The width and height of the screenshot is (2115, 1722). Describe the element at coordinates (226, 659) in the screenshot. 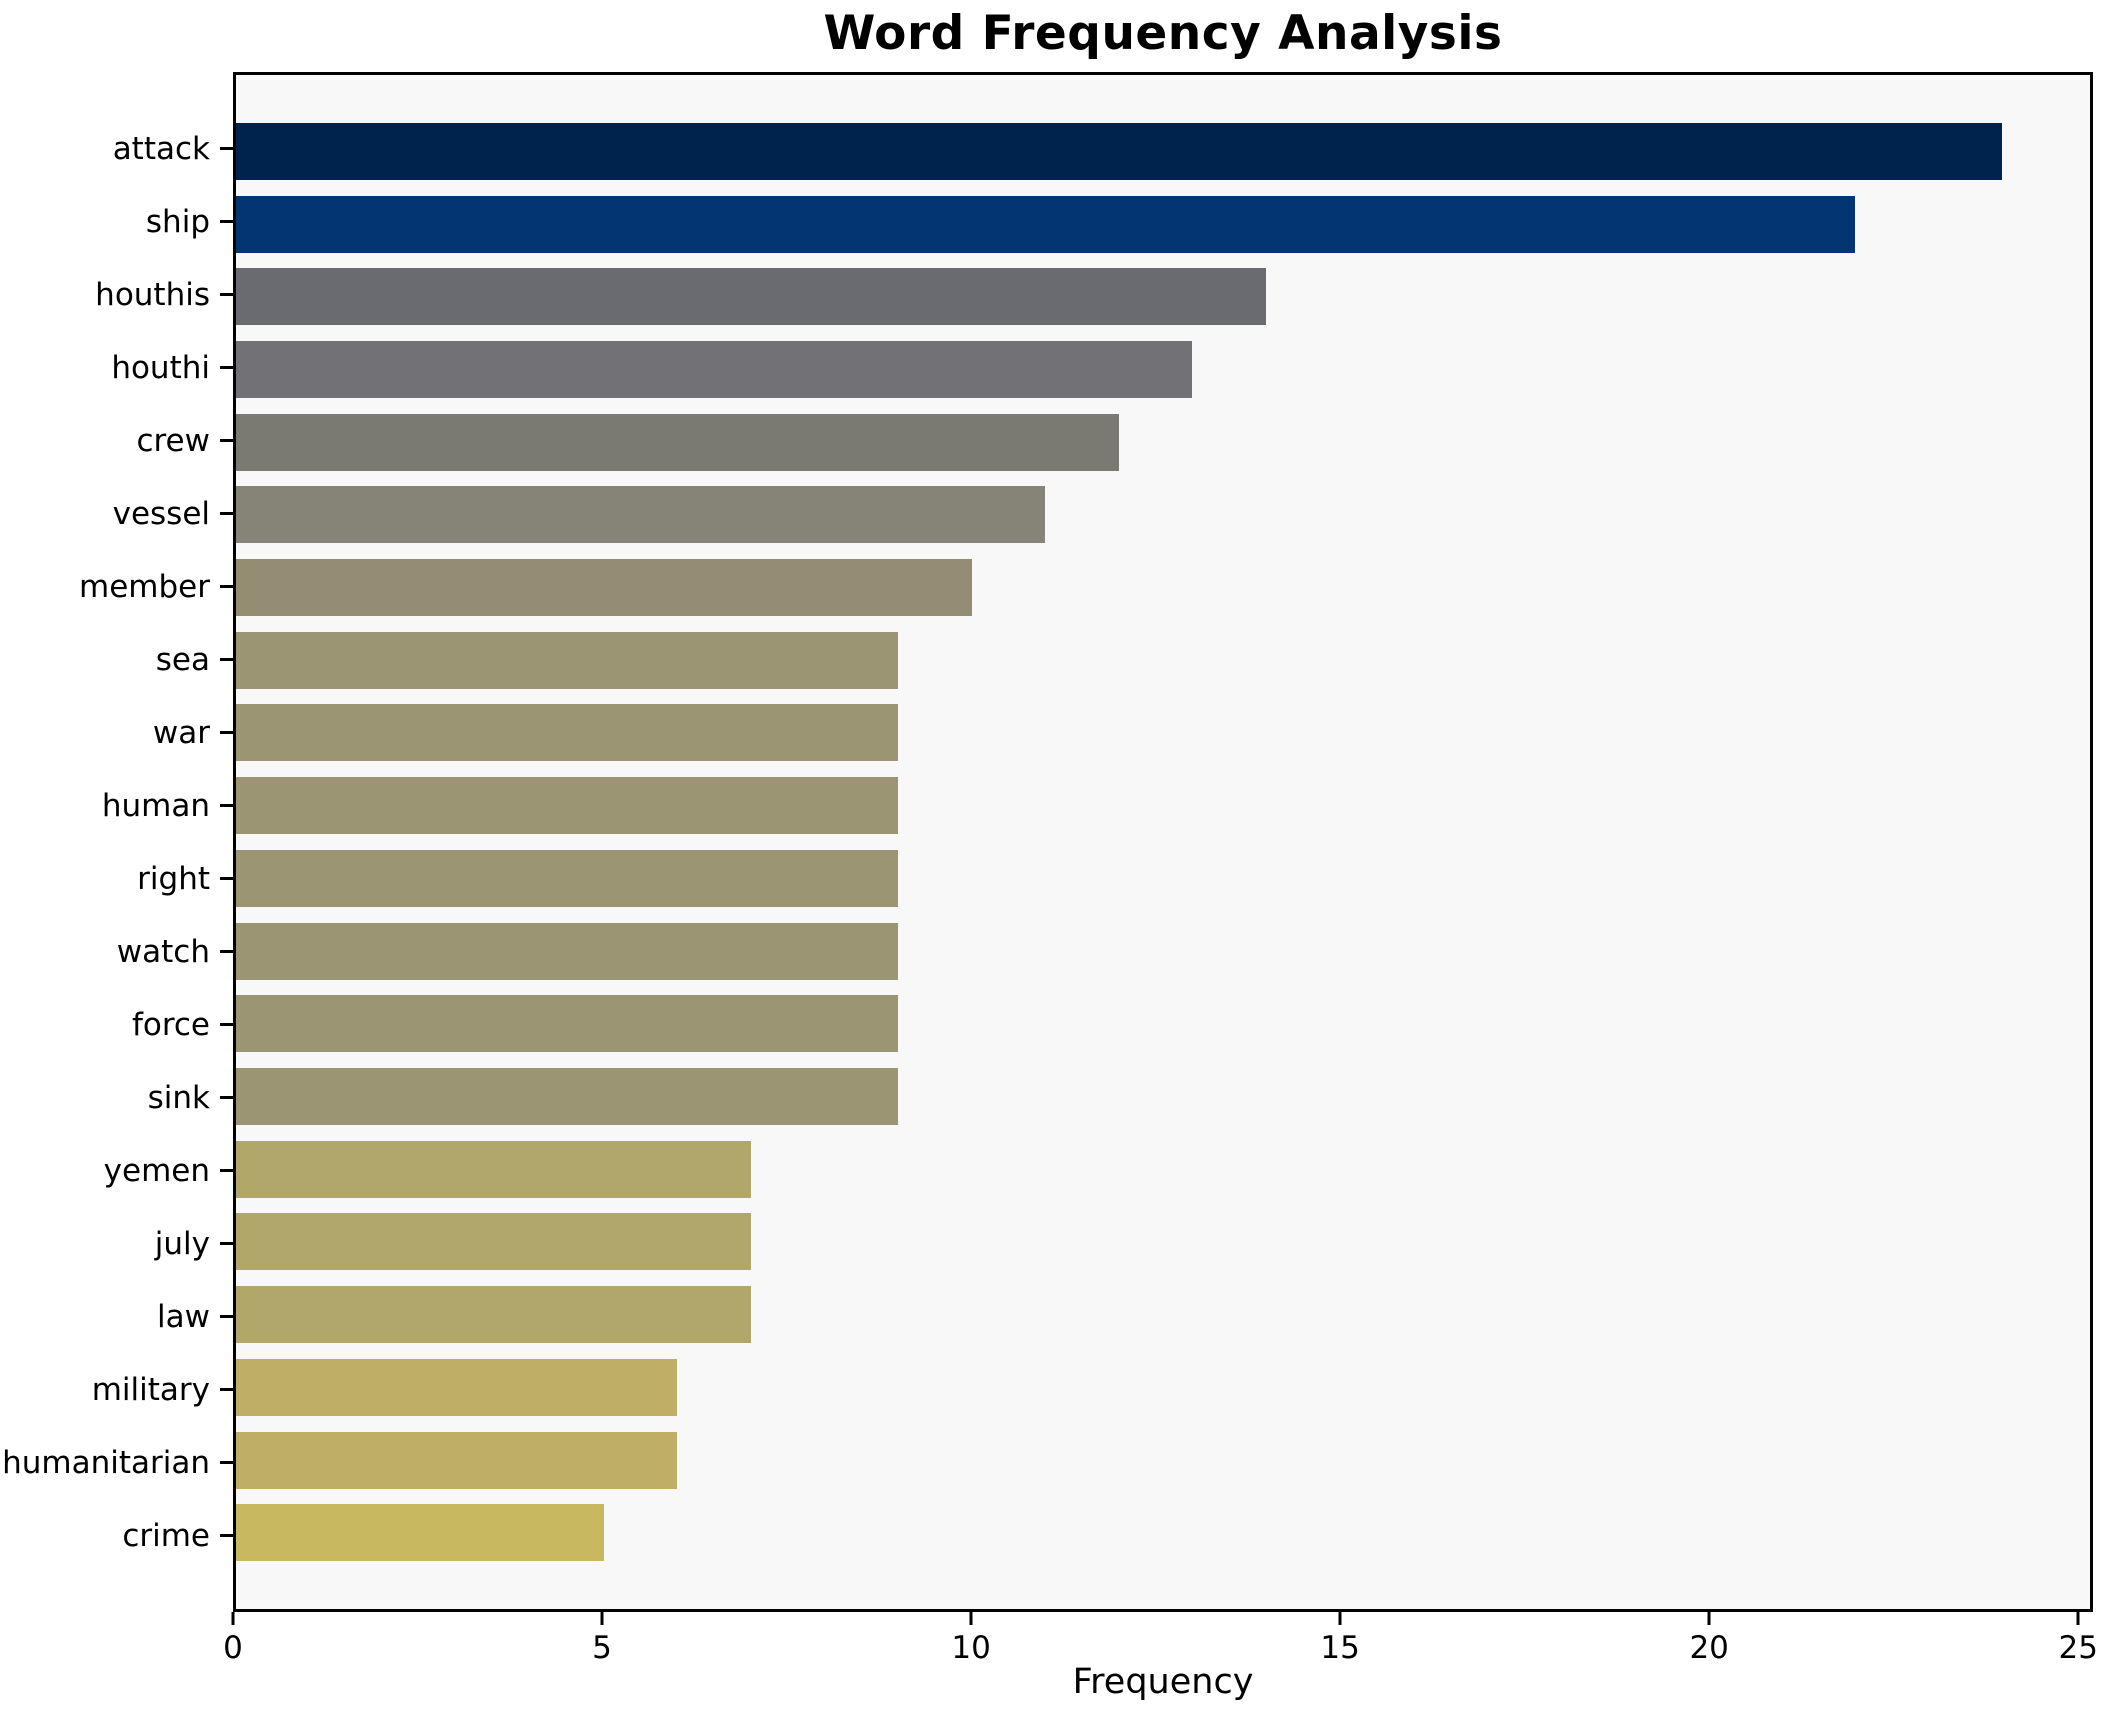

I see `y-tick-sea` at that location.